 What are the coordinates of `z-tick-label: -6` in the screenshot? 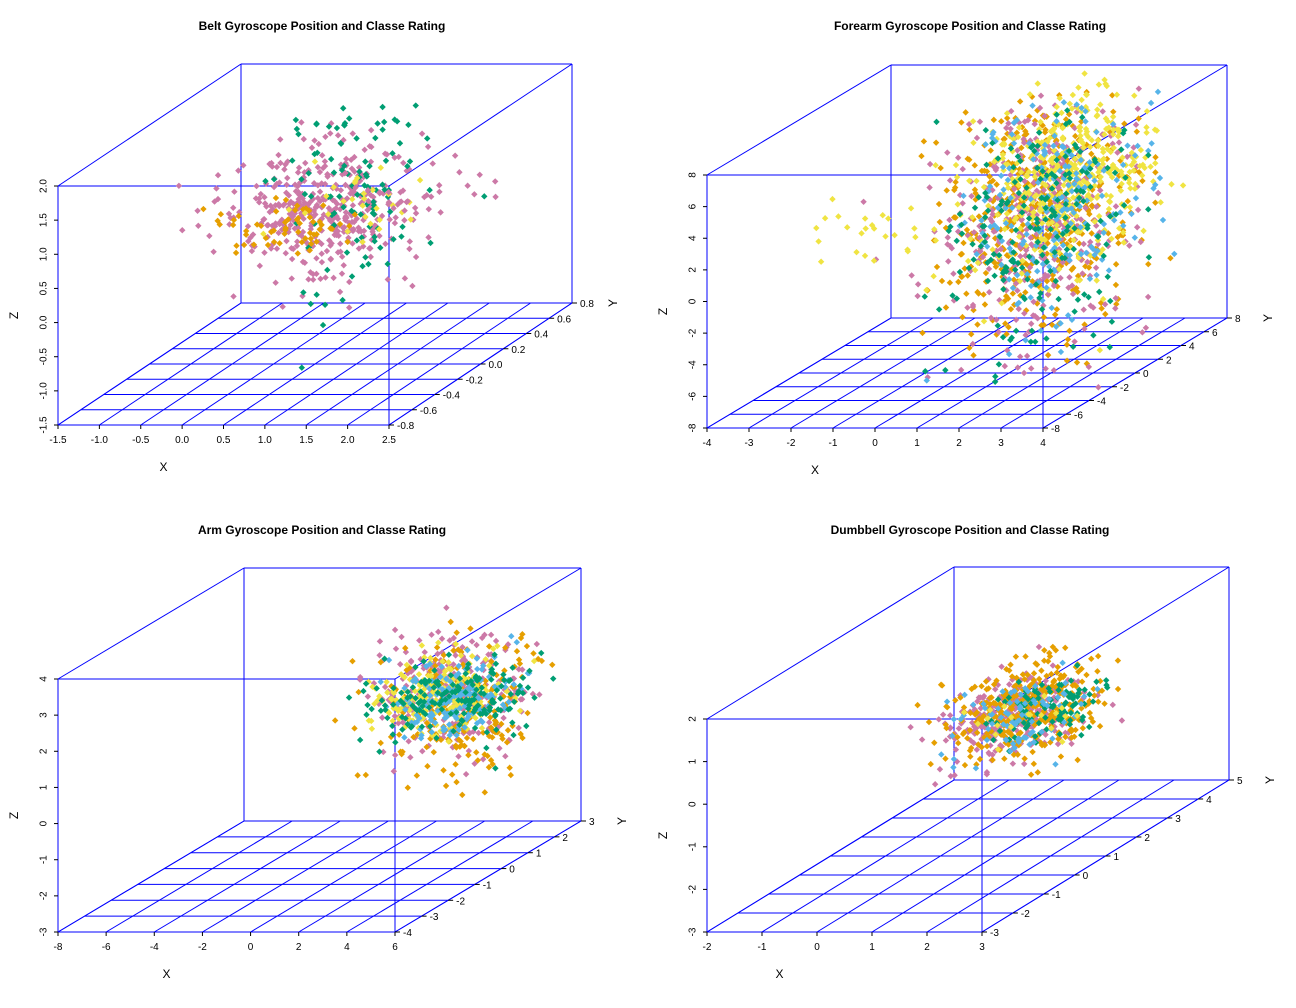 It's located at (693, 395).